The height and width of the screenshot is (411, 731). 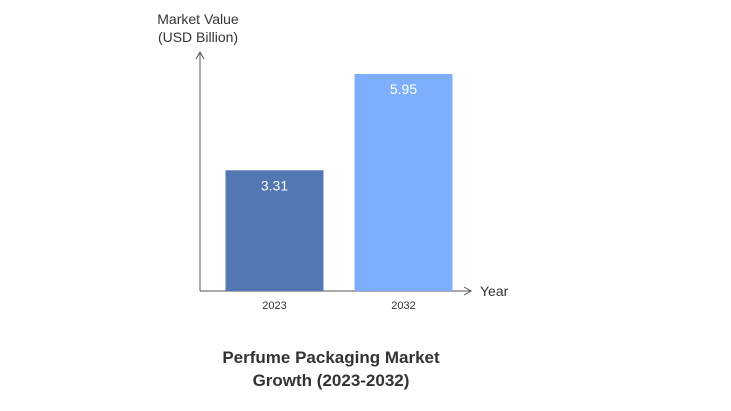 What do you see at coordinates (274, 306) in the screenshot?
I see `x-tick-label-2023: 2023` at bounding box center [274, 306].